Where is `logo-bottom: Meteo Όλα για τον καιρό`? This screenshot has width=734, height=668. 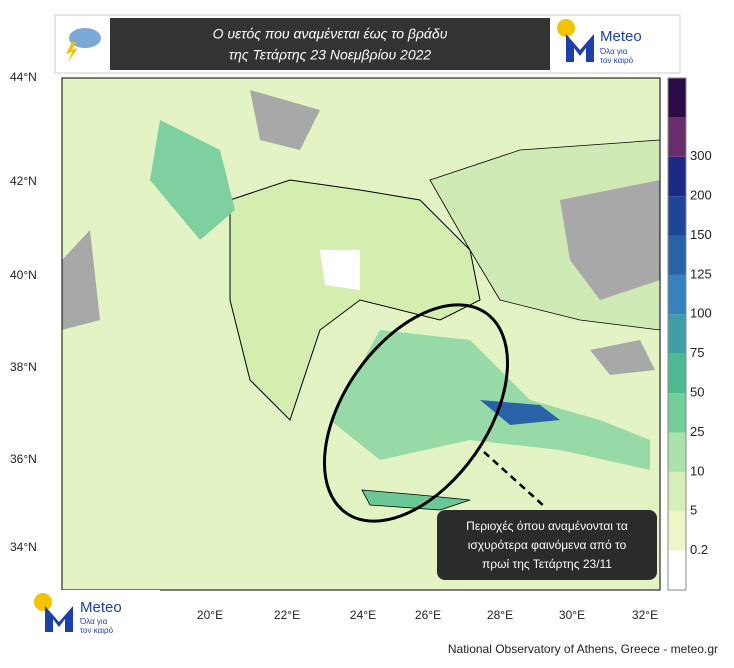
logo-bottom: Meteo Όλα για τον καιρό is located at coordinates (95, 612).